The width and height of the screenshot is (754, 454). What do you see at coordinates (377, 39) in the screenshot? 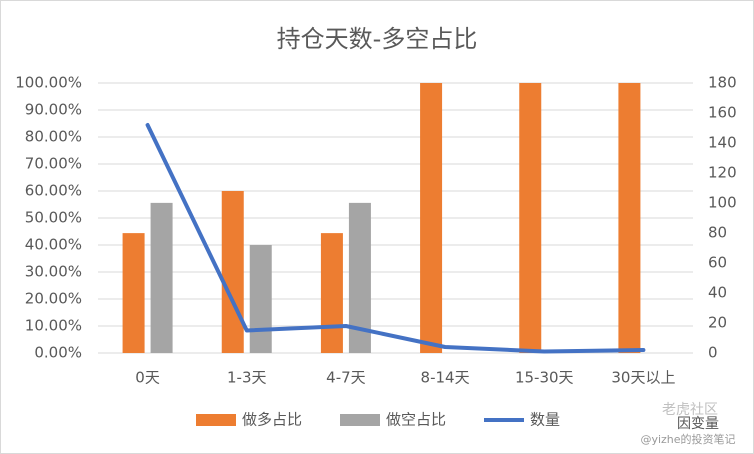
I see `chart-title: 持仓天数-多空占比` at bounding box center [377, 39].